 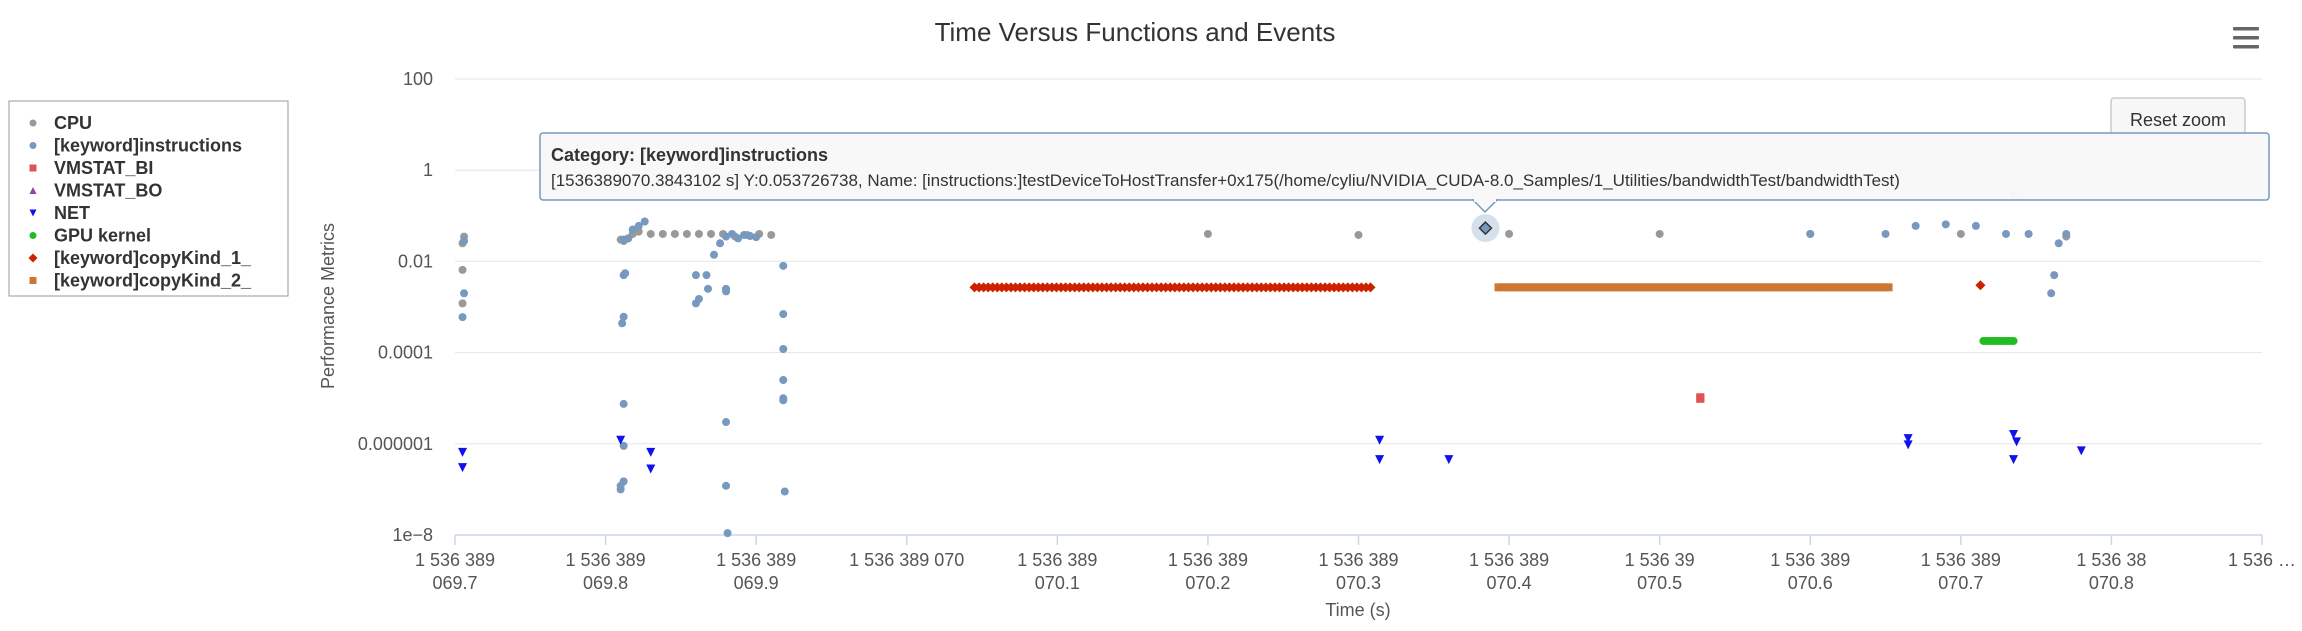 What do you see at coordinates (91, 168) in the screenshot?
I see `legend-item-vmstat-bi: VMSTAT_BI` at bounding box center [91, 168].